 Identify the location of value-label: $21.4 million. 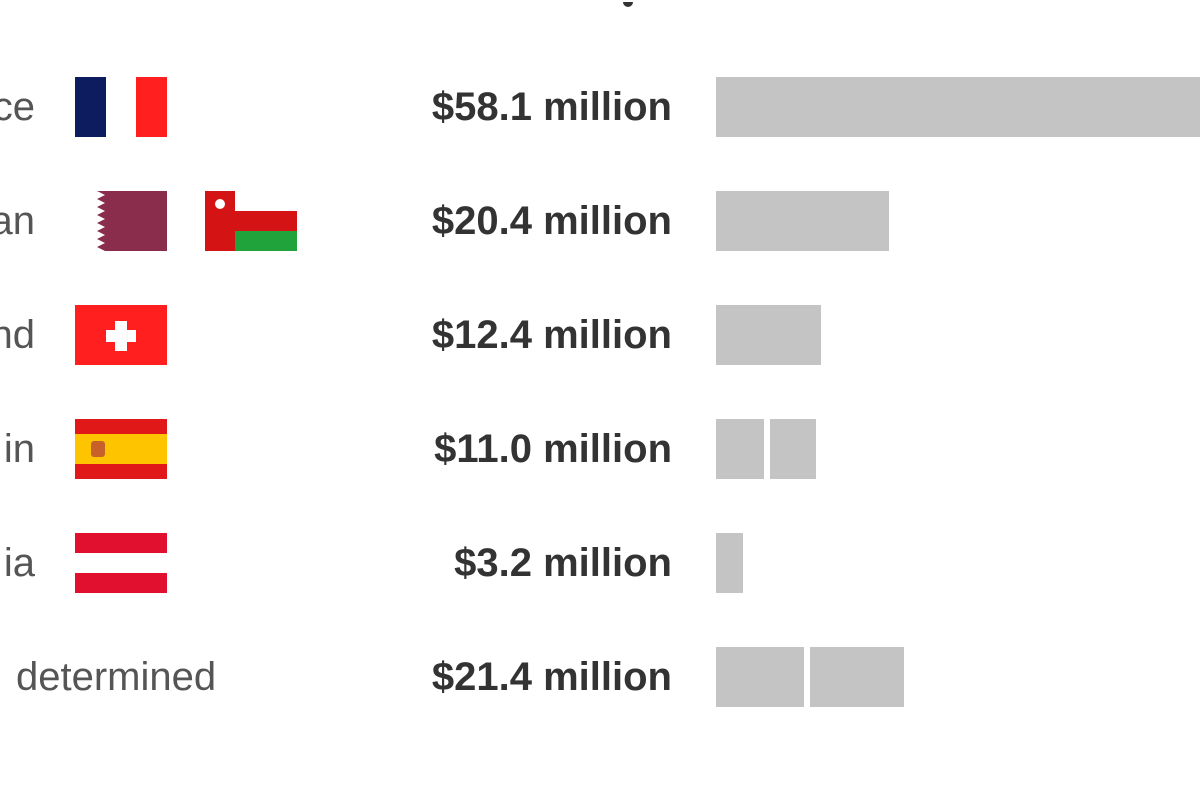
(551, 677).